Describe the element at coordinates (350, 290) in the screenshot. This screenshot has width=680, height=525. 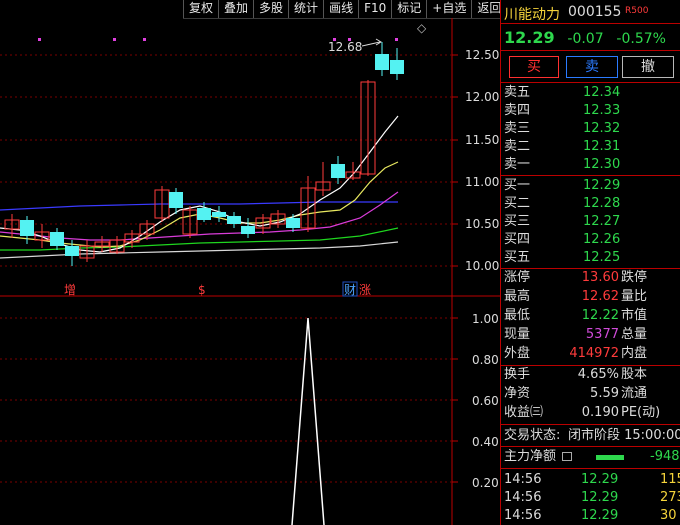
I see `marker-finance: 财` at that location.